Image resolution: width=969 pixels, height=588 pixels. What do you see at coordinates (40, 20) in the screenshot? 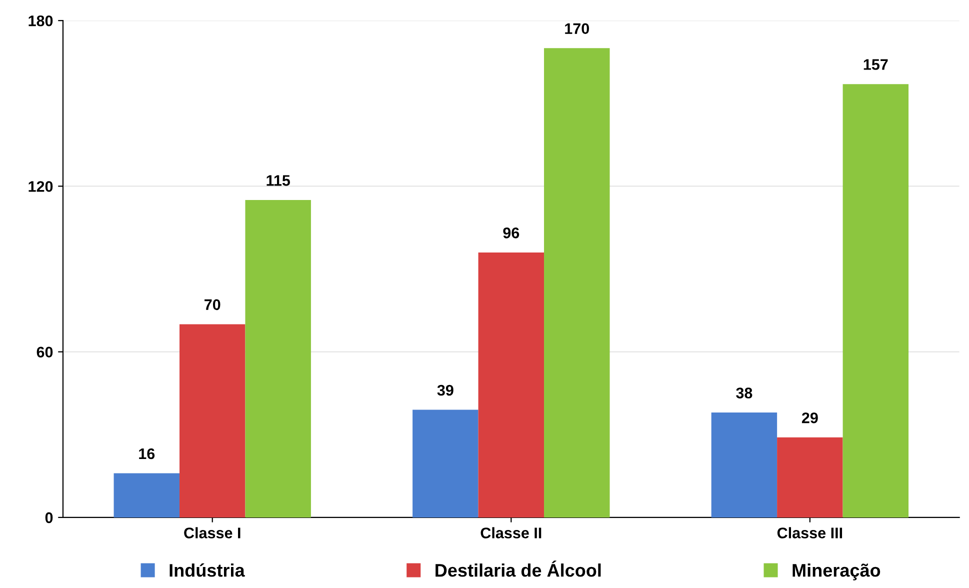
I see `y-tick-label: 180` at bounding box center [40, 20].